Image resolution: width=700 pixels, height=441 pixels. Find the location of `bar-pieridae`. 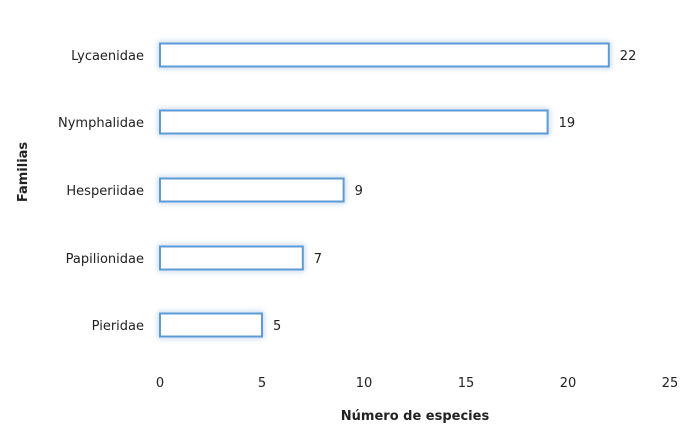

bar-pieridae is located at coordinates (211, 325).